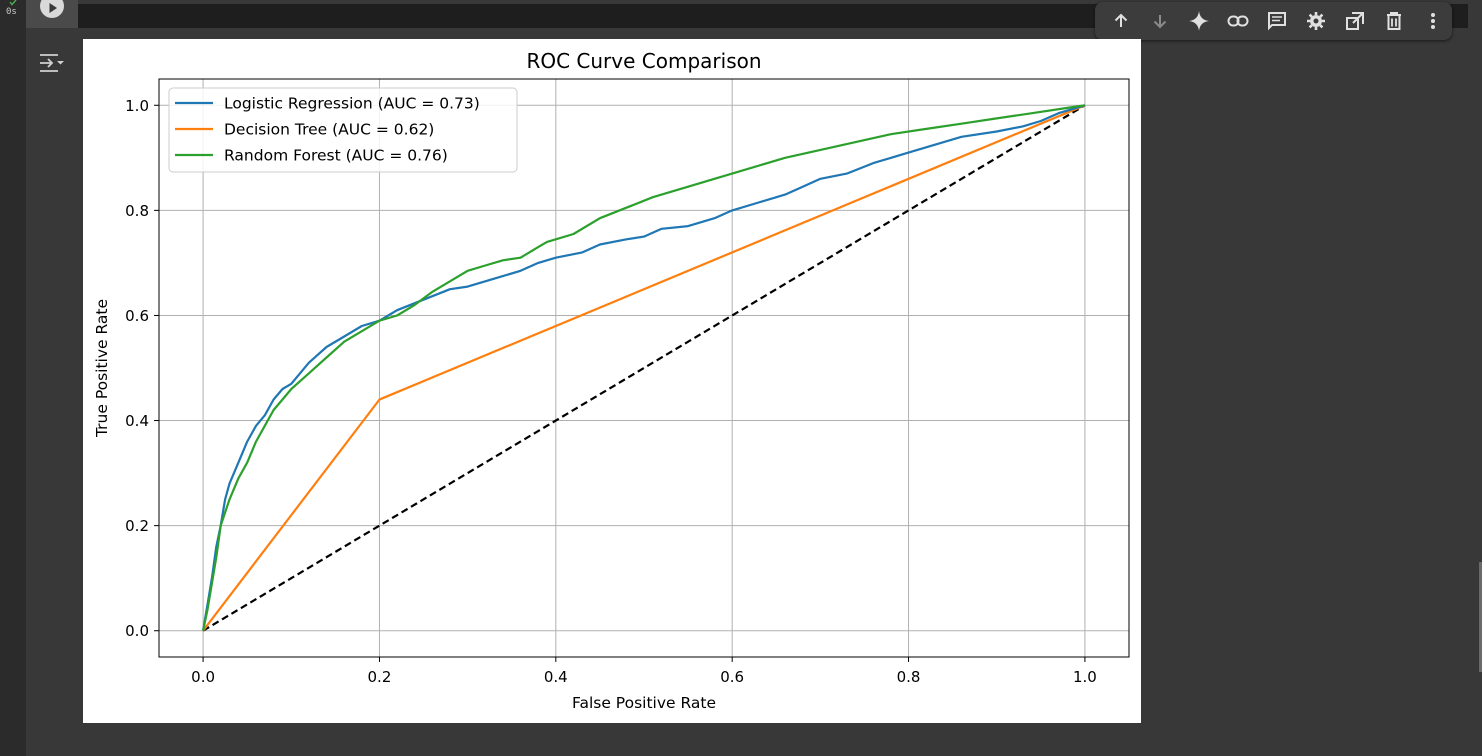 Image resolution: width=1482 pixels, height=756 pixels. Describe the element at coordinates (732, 677) in the screenshot. I see `x-tick-label: 0.6` at that location.